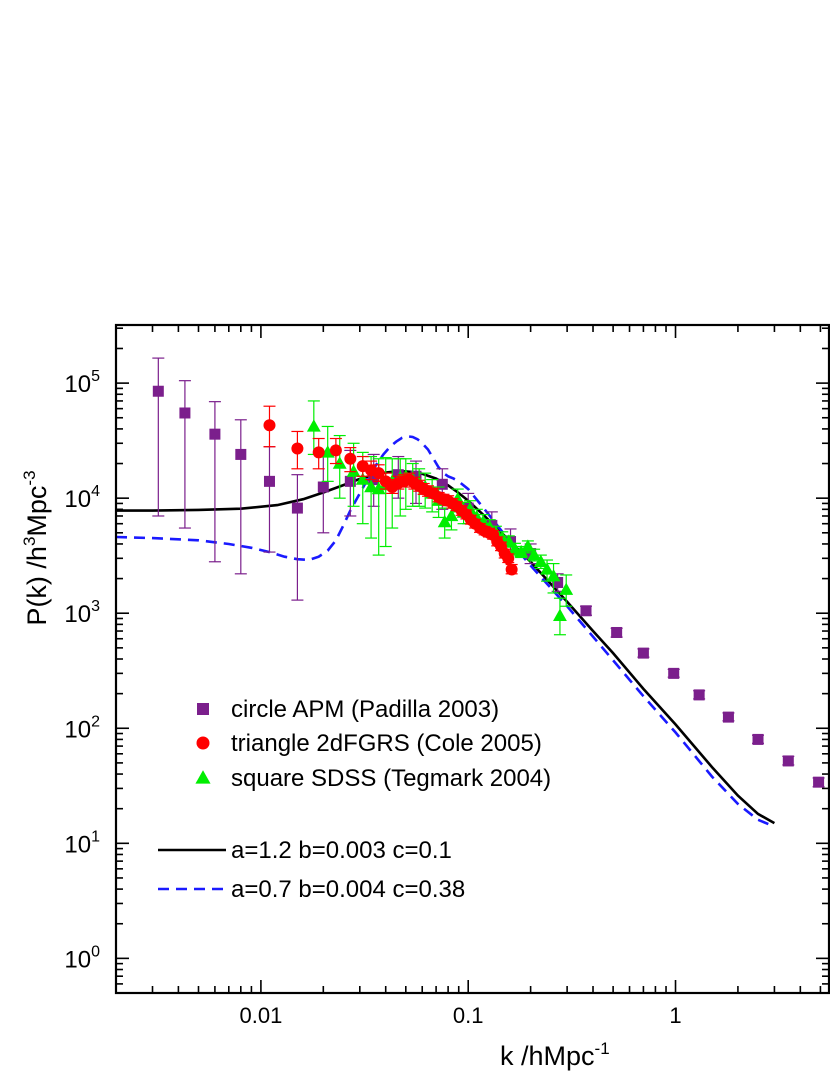  Describe the element at coordinates (82, 958) in the screenshot. I see `y-tick-label: 10⁰` at that location.